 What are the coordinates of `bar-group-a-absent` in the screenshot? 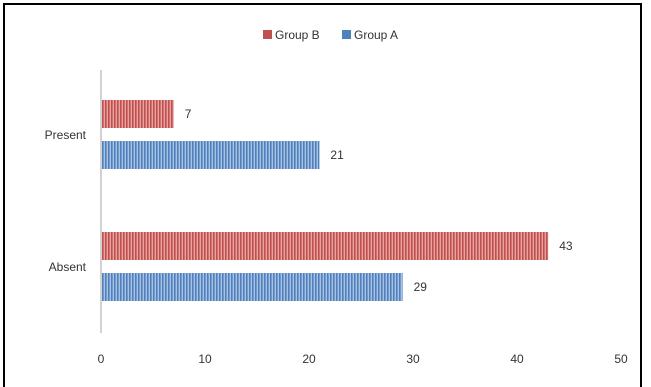 It's located at (252, 287).